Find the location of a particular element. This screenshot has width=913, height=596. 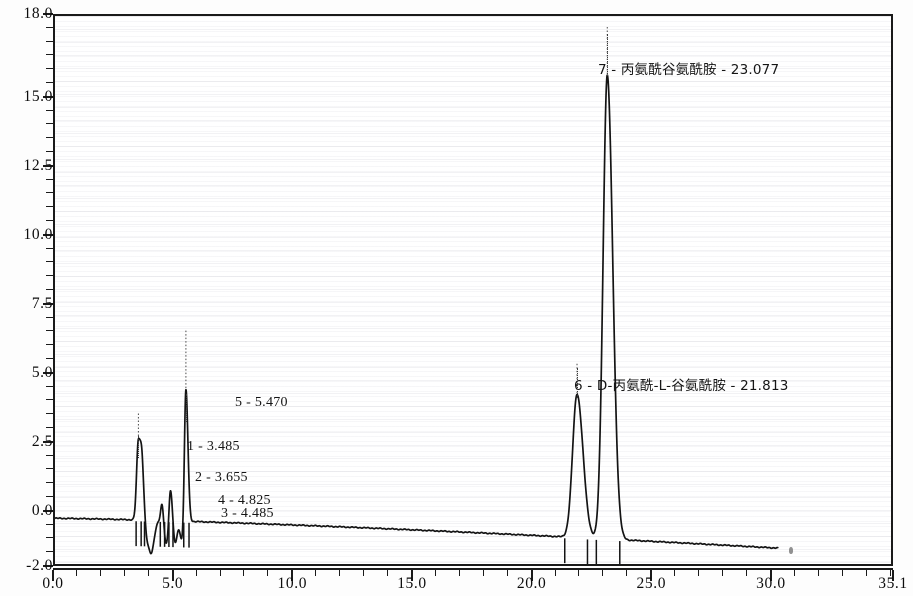

peak-label-1: 1 - 3.485 is located at coordinates (213, 446).